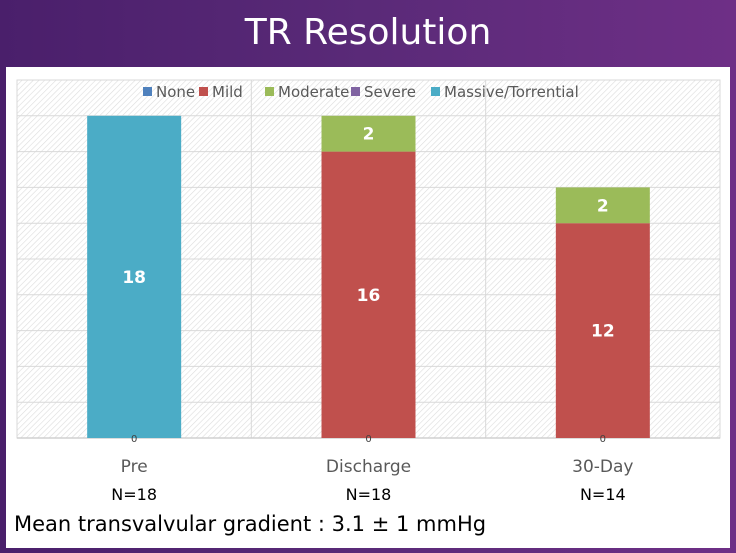 The height and width of the screenshot is (553, 736). I want to click on bar-segment-massive-torrential, so click(134, 277).